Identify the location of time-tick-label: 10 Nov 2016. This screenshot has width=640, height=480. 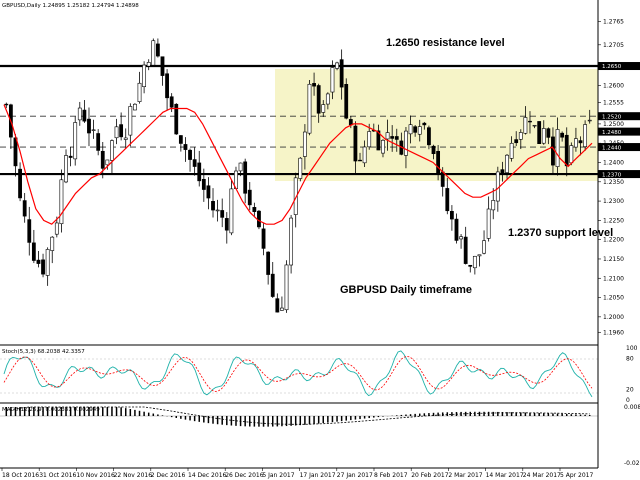
(95, 475).